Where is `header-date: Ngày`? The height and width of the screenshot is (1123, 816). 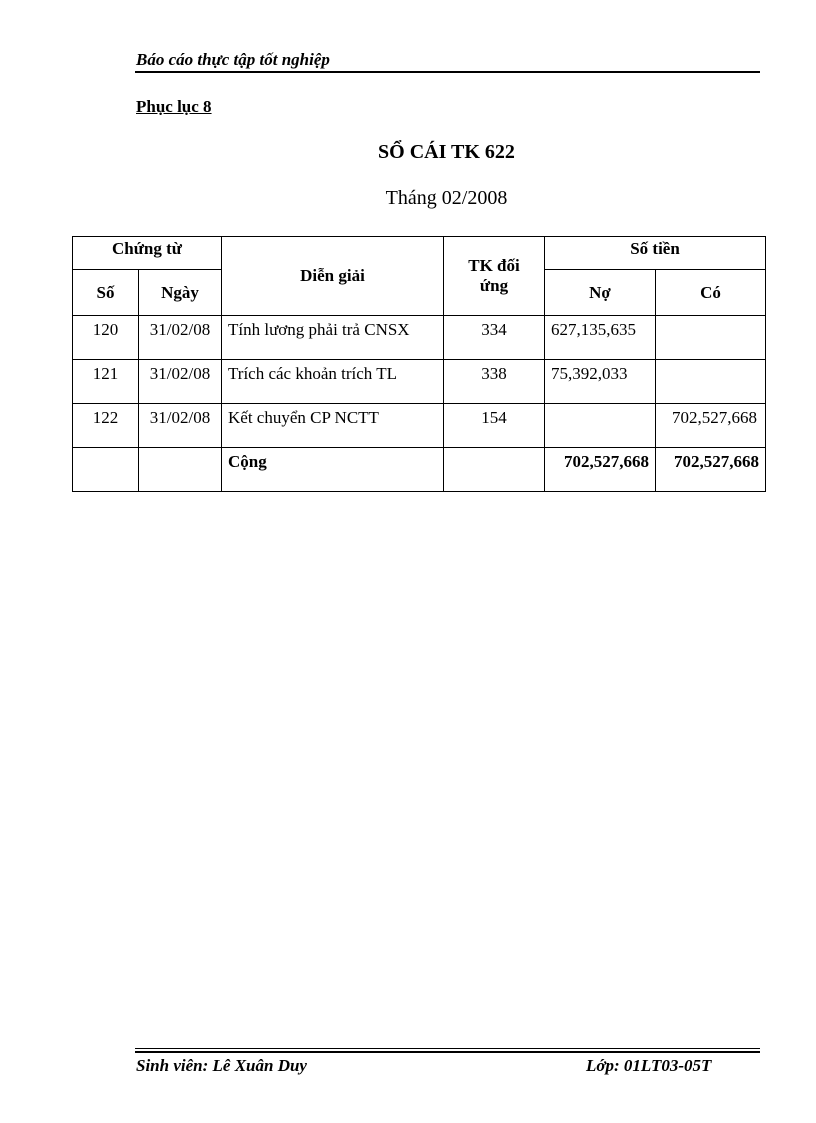
header-date: Ngày is located at coordinates (180, 292).